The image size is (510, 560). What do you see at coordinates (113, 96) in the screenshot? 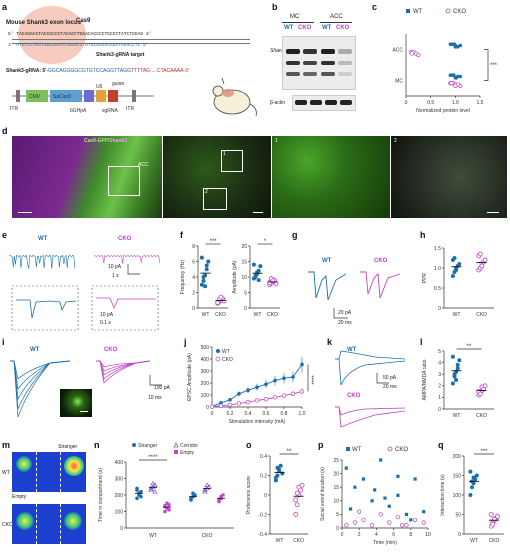
I see `sgrna-box` at bounding box center [113, 96].